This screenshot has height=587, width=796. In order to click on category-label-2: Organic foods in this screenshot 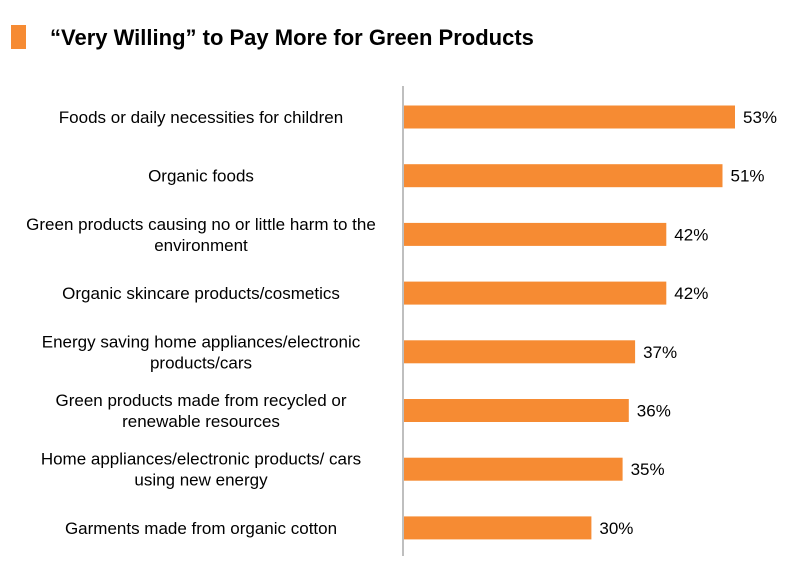, I will do `click(201, 176)`.